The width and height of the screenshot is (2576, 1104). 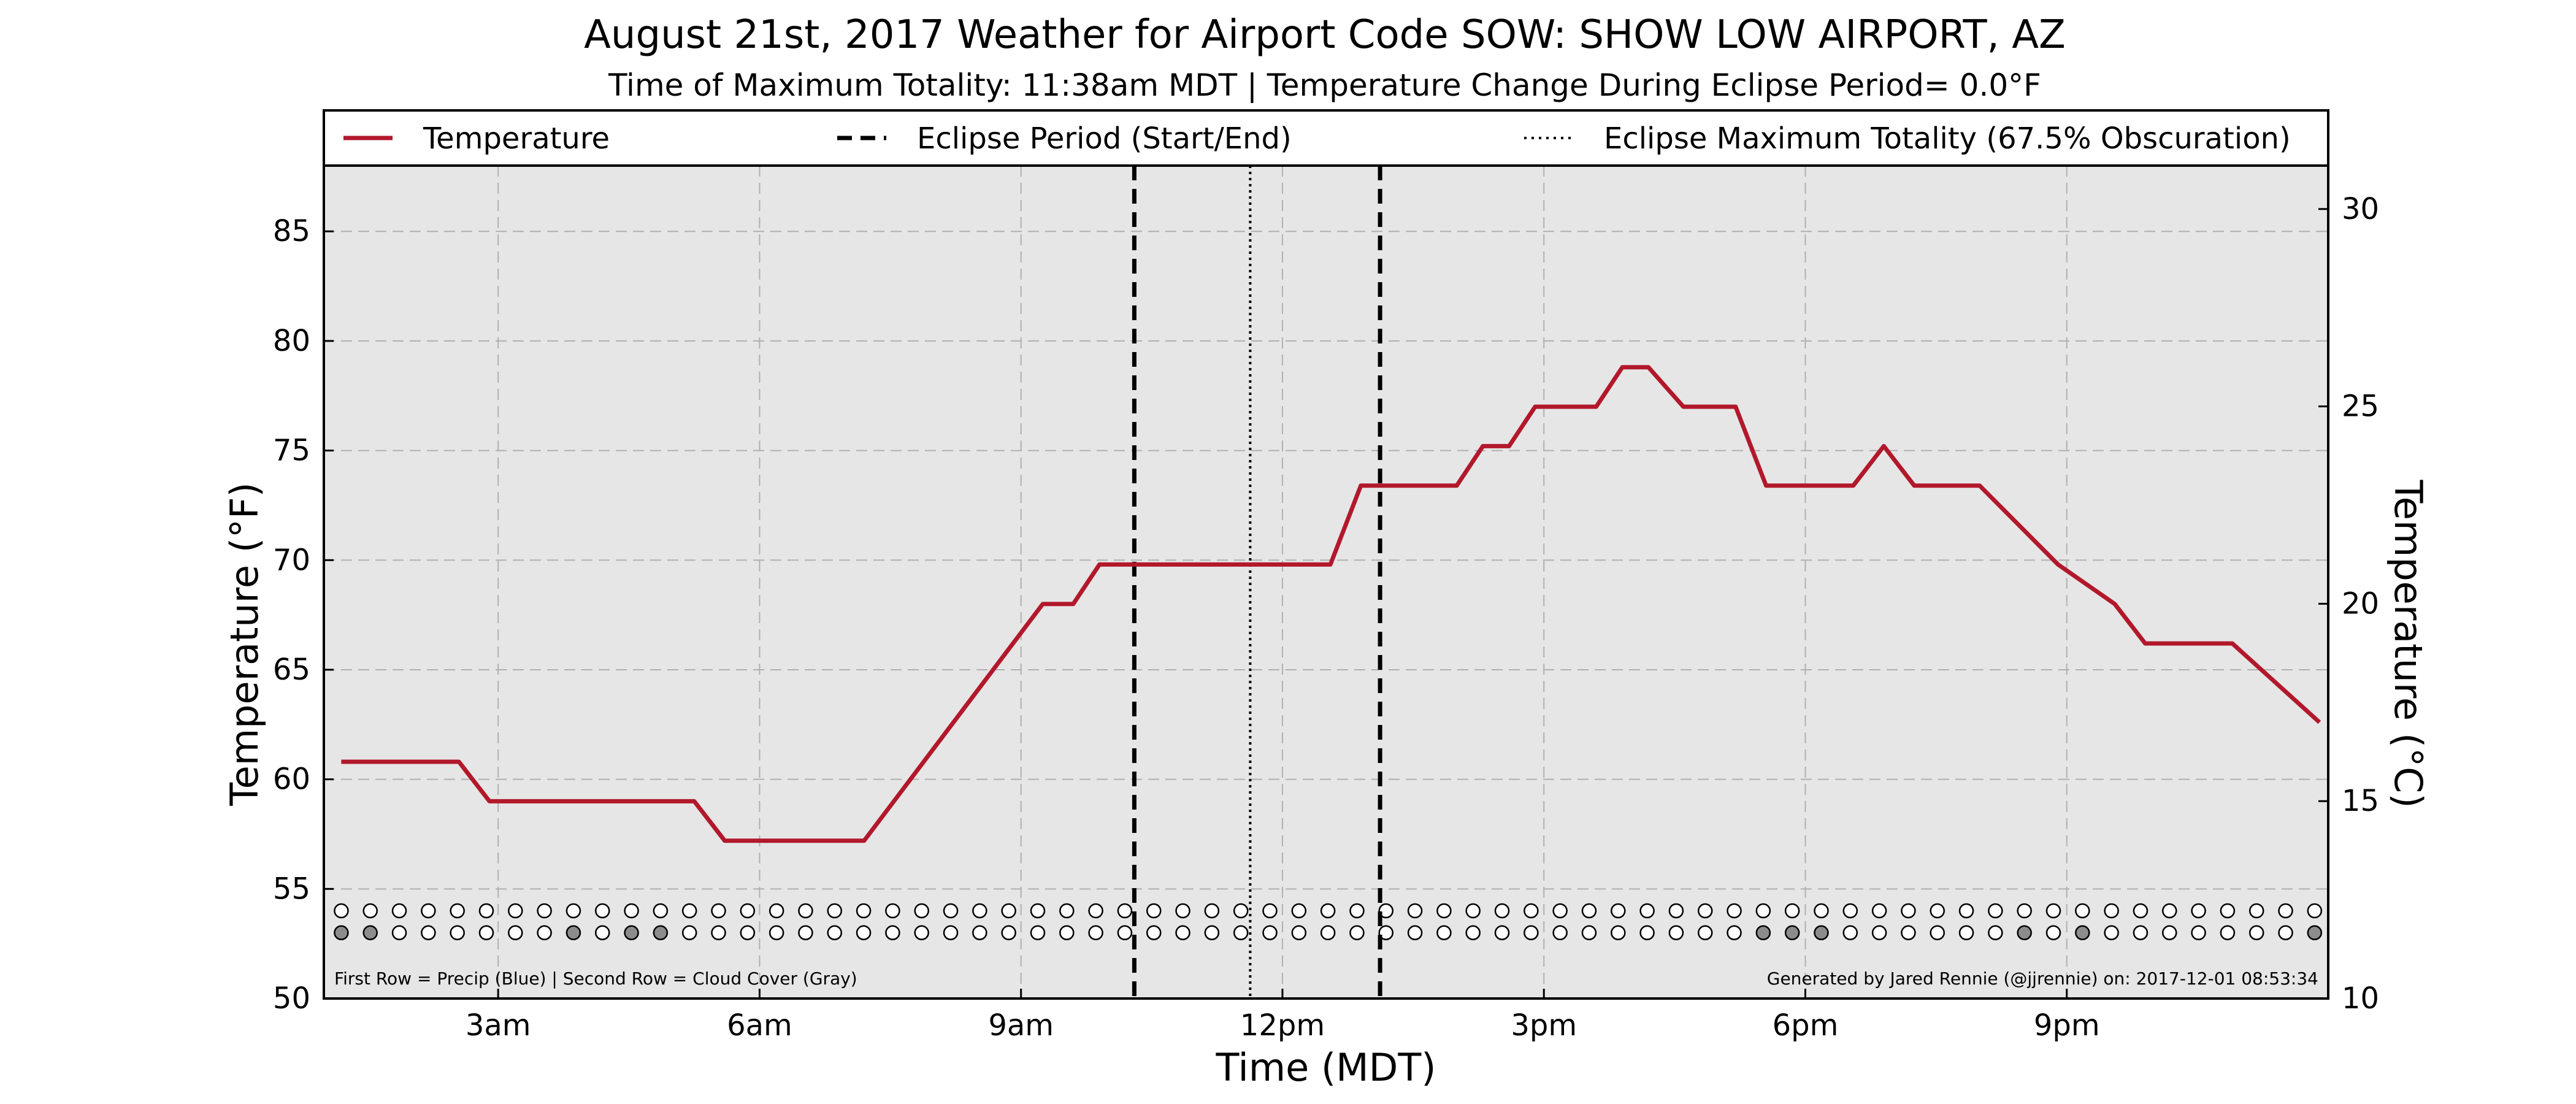 What do you see at coordinates (1021, 1025) in the screenshot?
I see `x-tick-label: 9am` at bounding box center [1021, 1025].